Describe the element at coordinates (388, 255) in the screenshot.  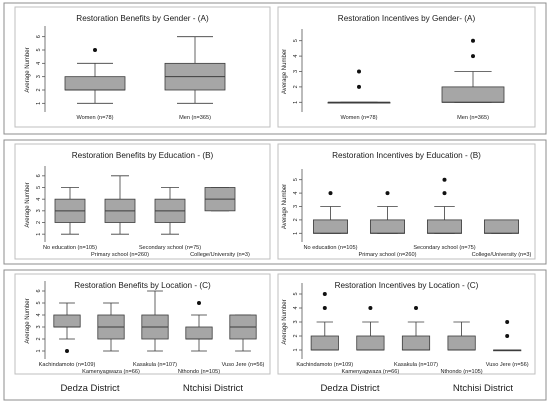
I see `category-label: Primary school (n=260)` at that location.